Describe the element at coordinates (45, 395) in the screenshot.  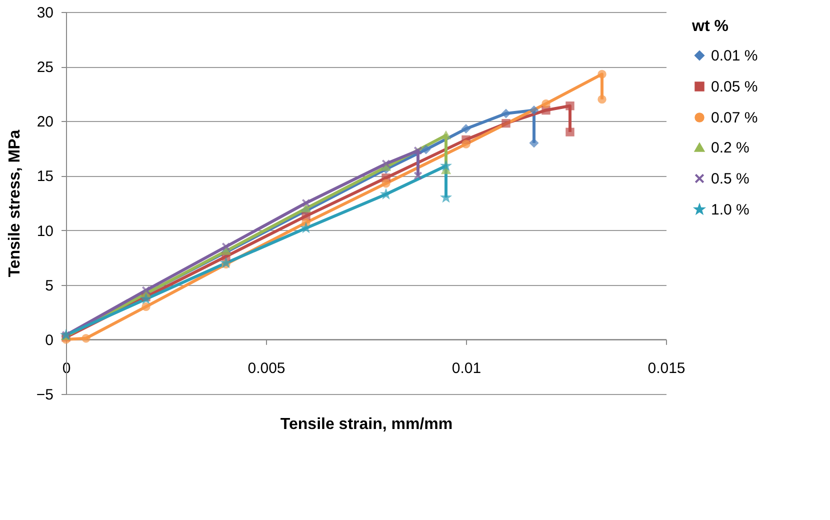
I see `y-tick-label: −5` at that location.